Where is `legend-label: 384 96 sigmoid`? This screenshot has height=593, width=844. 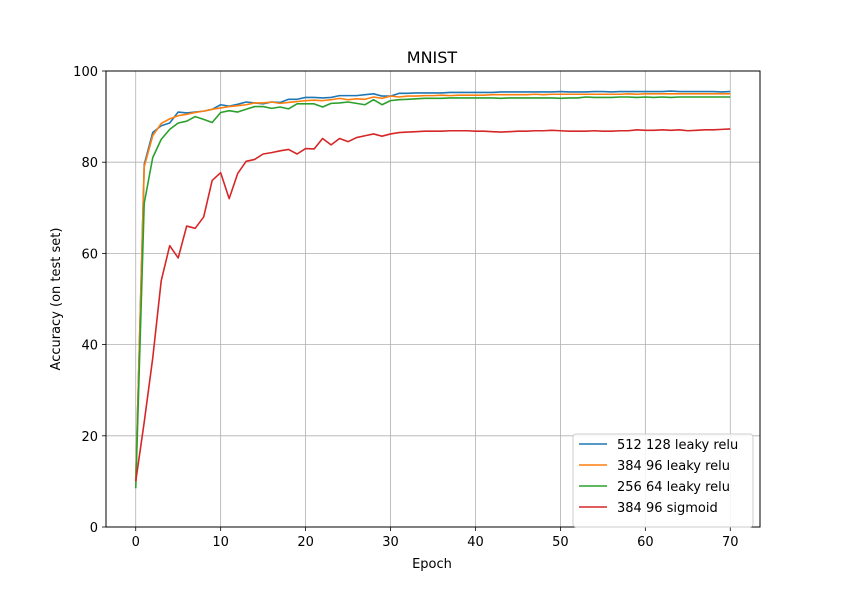 legend-label: 384 96 sigmoid is located at coordinates (667, 508).